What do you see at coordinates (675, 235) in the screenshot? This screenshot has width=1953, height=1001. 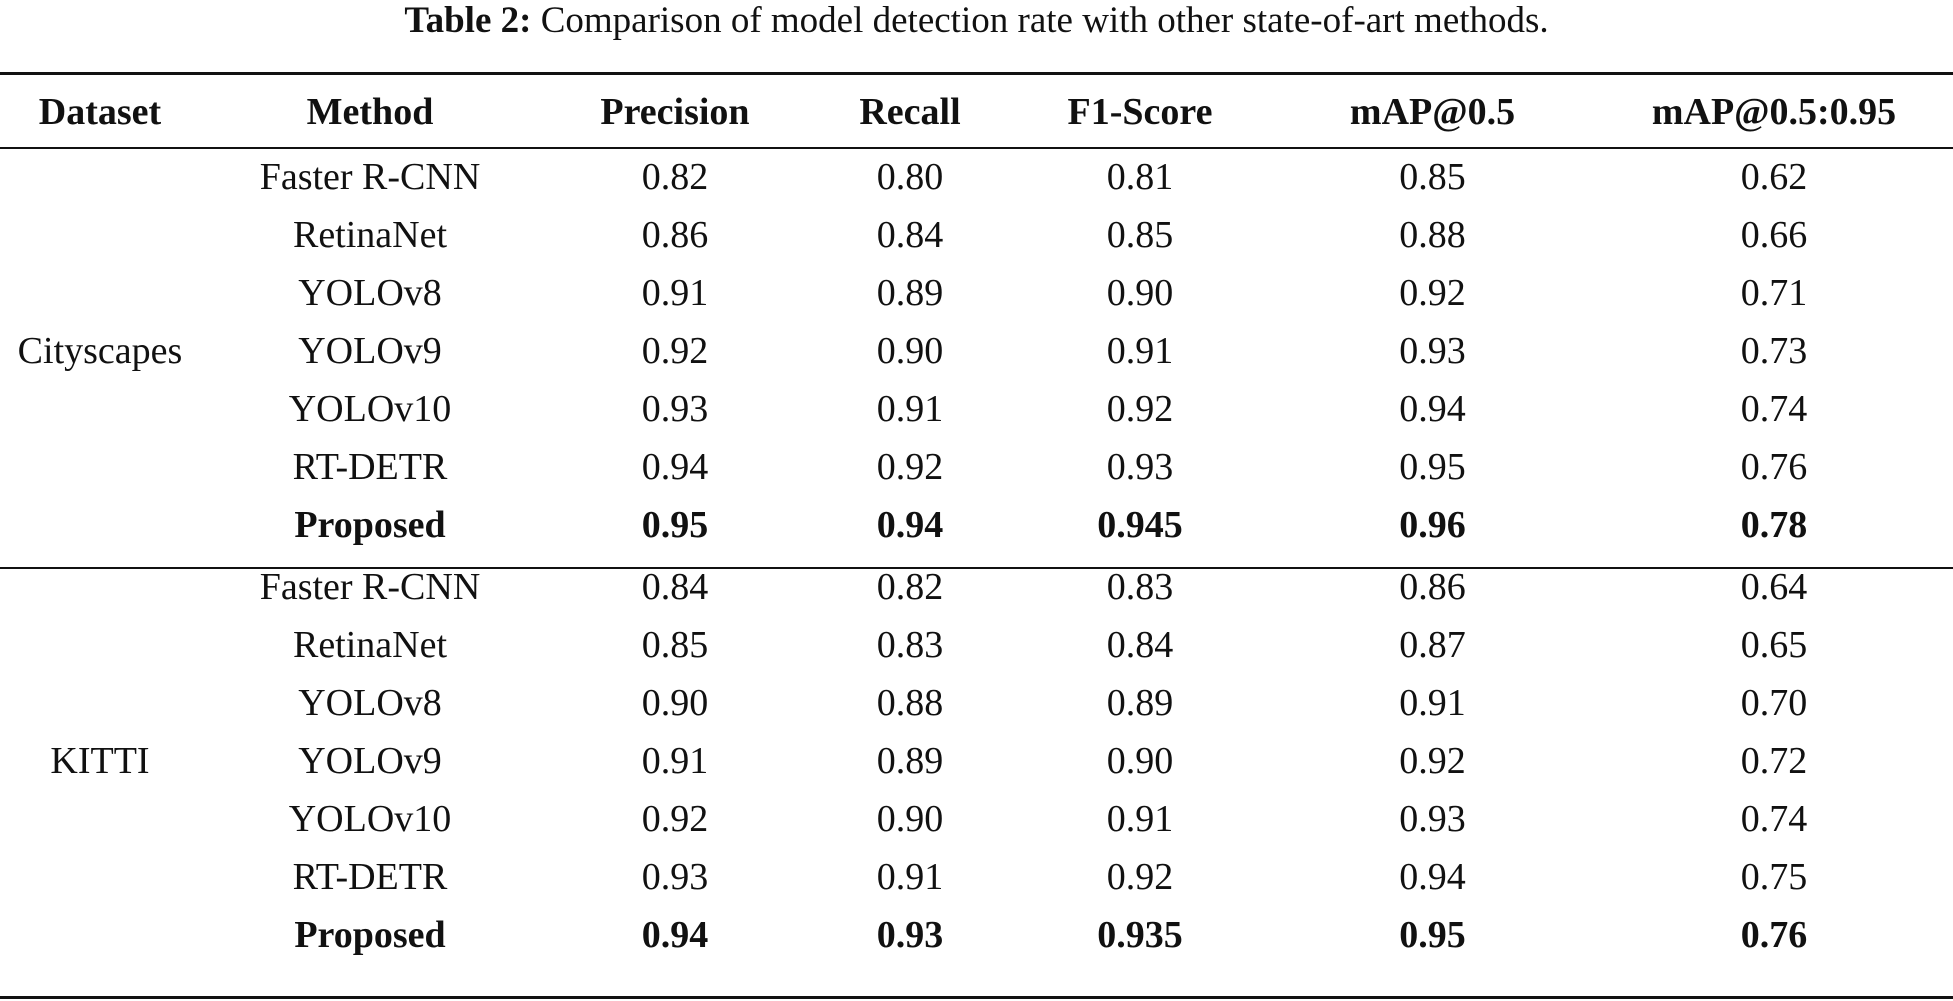 I see `precision-cell: 0.86` at bounding box center [675, 235].